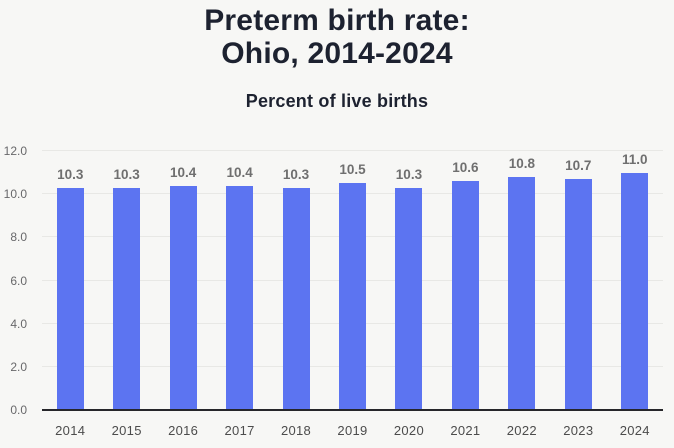 The width and height of the screenshot is (674, 448). Describe the element at coordinates (18, 410) in the screenshot. I see `y-tick-label: 0.0` at that location.